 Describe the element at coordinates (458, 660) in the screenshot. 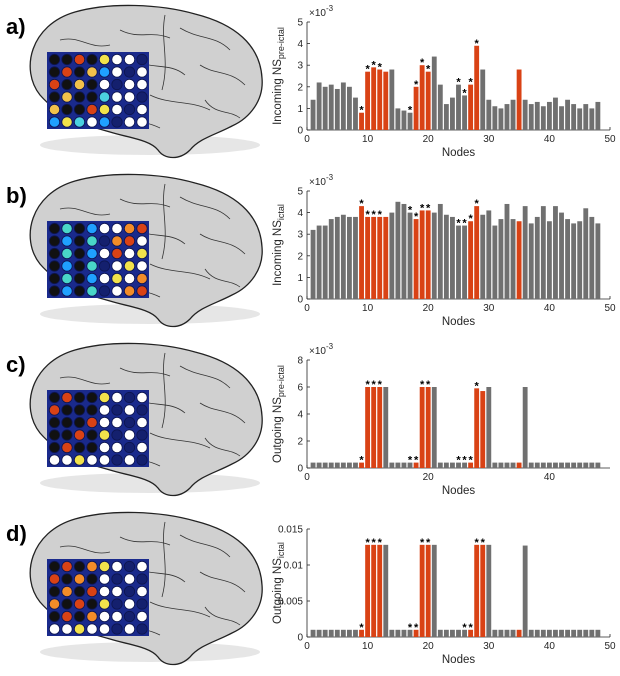

I see `x-axis-label: Nodes` at that location.